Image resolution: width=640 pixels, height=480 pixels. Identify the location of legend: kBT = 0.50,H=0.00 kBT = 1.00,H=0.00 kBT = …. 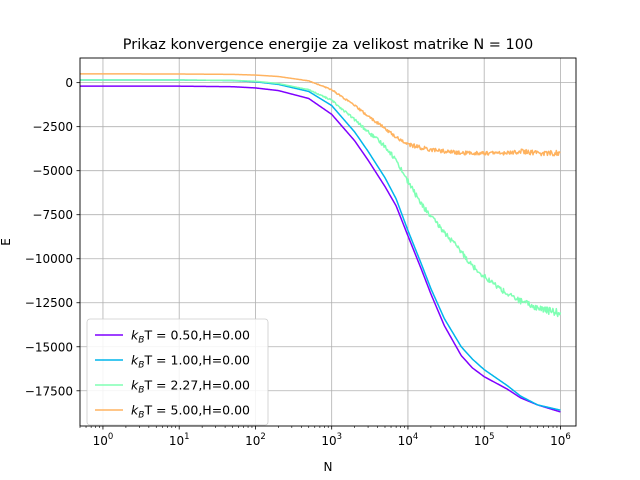
(177, 372).